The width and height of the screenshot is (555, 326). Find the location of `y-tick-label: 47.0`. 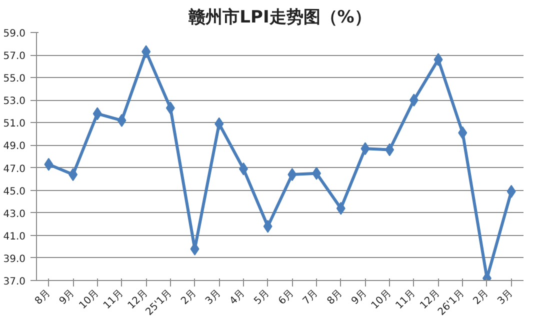

y-tick-label: 47.0 is located at coordinates (14, 169).